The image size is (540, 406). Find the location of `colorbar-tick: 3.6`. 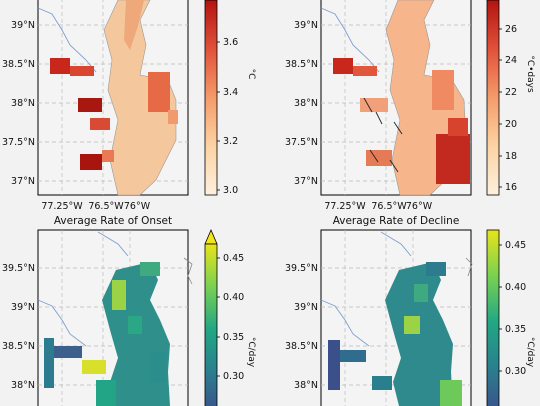

colorbar-tick: 3.6 is located at coordinates (230, 42).